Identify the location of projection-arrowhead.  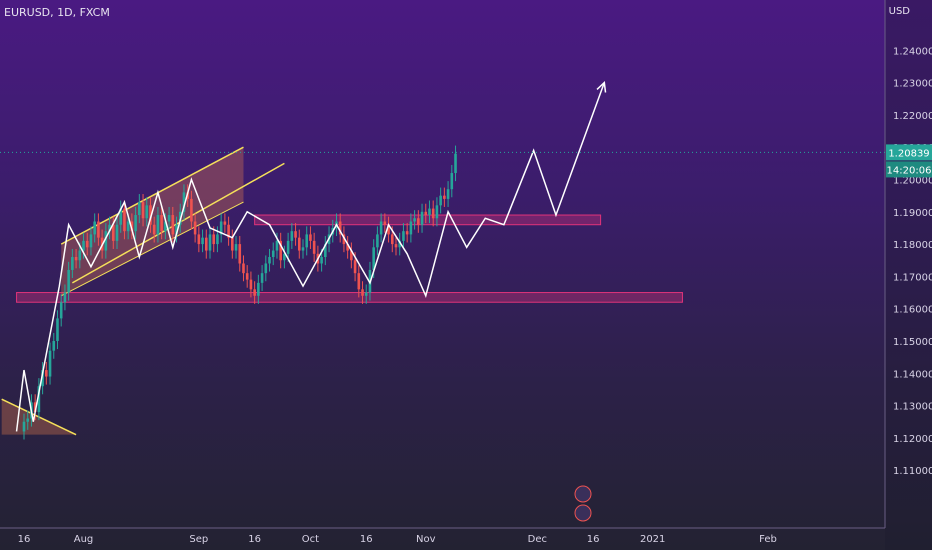
(601, 87).